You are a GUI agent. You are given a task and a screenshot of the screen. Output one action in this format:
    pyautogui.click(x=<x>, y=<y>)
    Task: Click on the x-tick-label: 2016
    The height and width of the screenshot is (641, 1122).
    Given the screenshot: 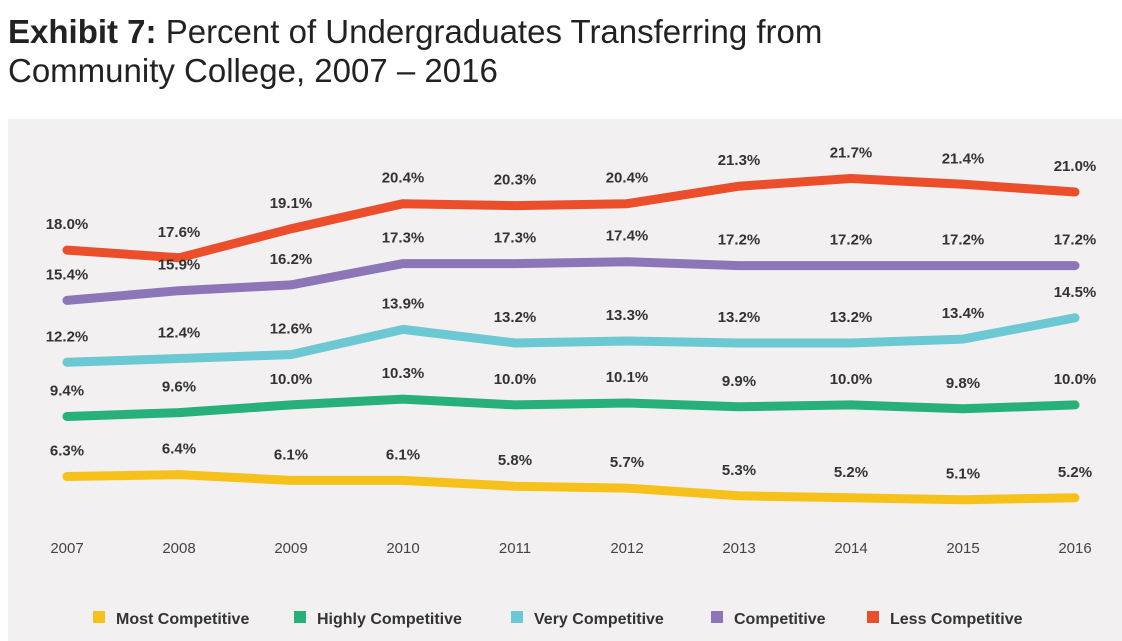 What is the action you would take?
    pyautogui.click(x=1074, y=548)
    